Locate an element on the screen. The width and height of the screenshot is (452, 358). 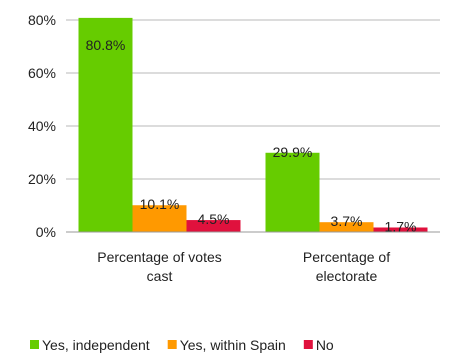
data-label: 3.7% is located at coordinates (347, 221).